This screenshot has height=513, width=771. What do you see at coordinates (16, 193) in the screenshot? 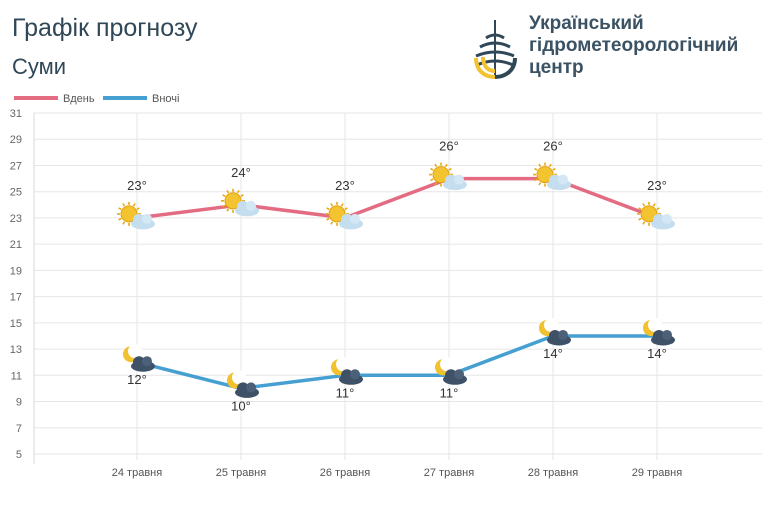
I see `y-tick-label: 25` at bounding box center [16, 193].